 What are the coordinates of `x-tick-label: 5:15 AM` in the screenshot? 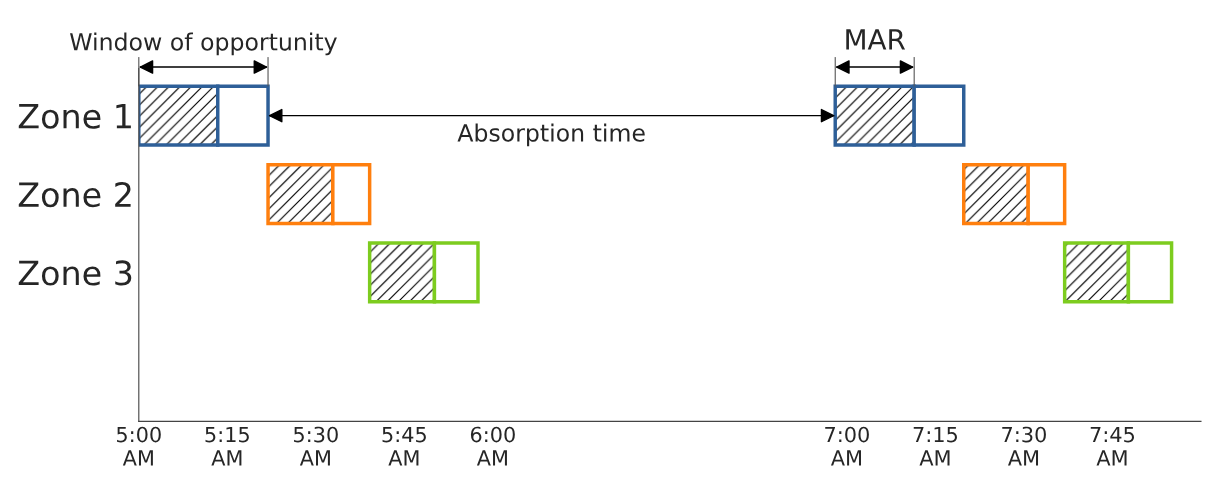 It's located at (227, 446).